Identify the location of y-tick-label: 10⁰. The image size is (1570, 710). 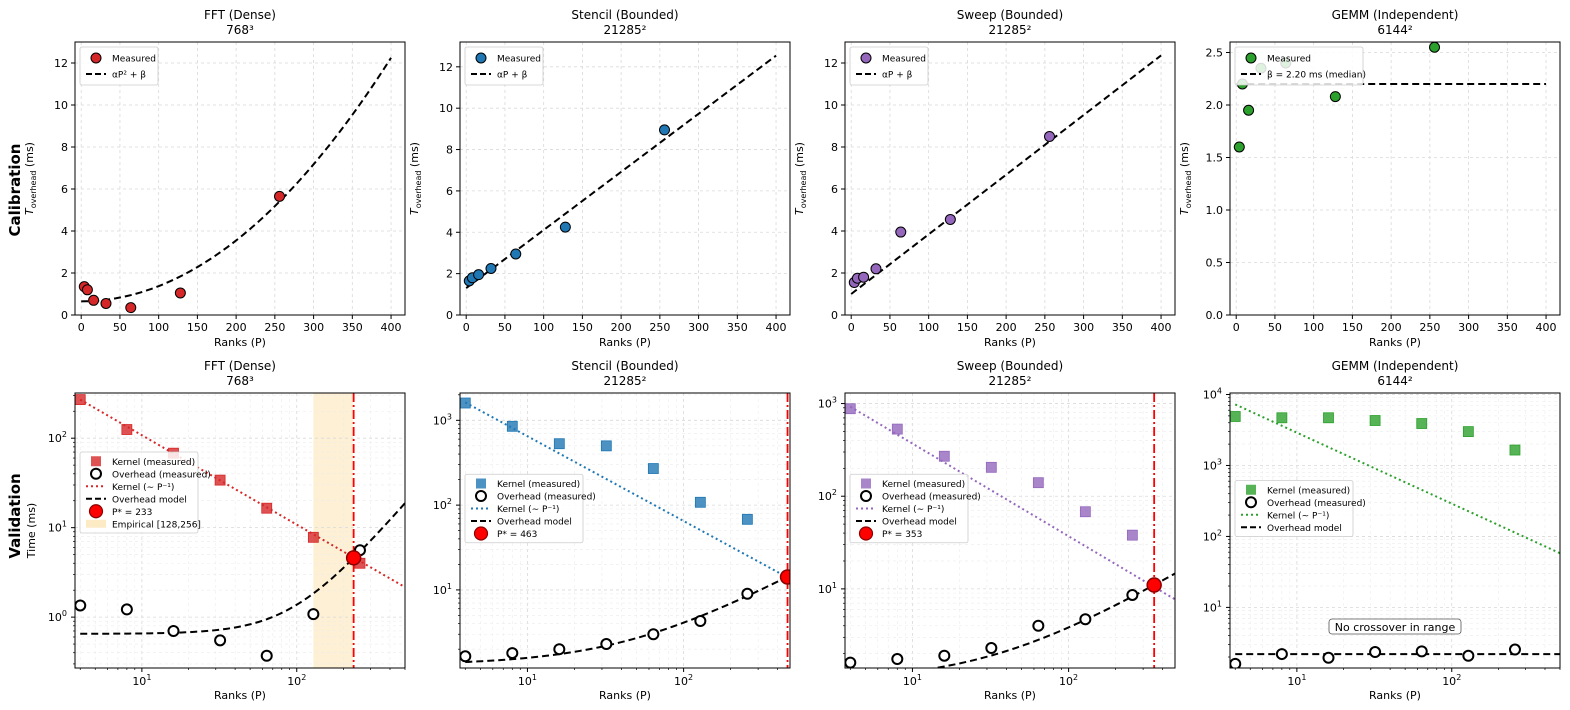
(57, 616).